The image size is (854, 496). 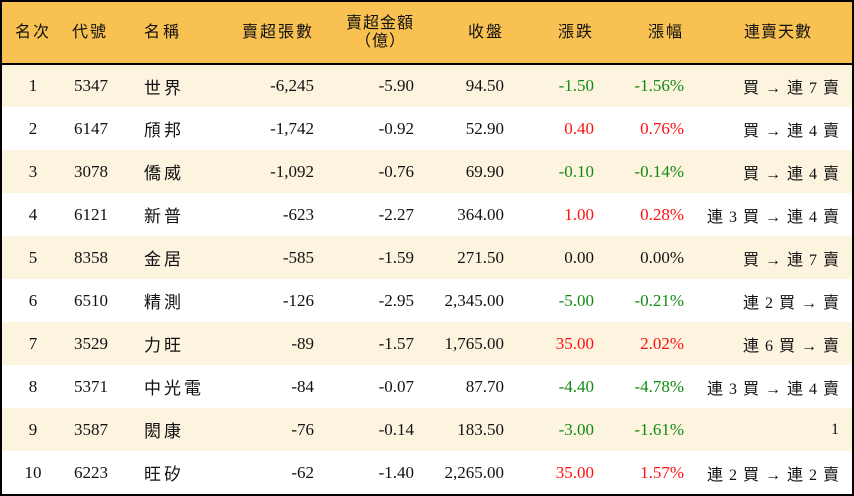 What do you see at coordinates (164, 259) in the screenshot?
I see `cell-stock-name: 金居` at bounding box center [164, 259].